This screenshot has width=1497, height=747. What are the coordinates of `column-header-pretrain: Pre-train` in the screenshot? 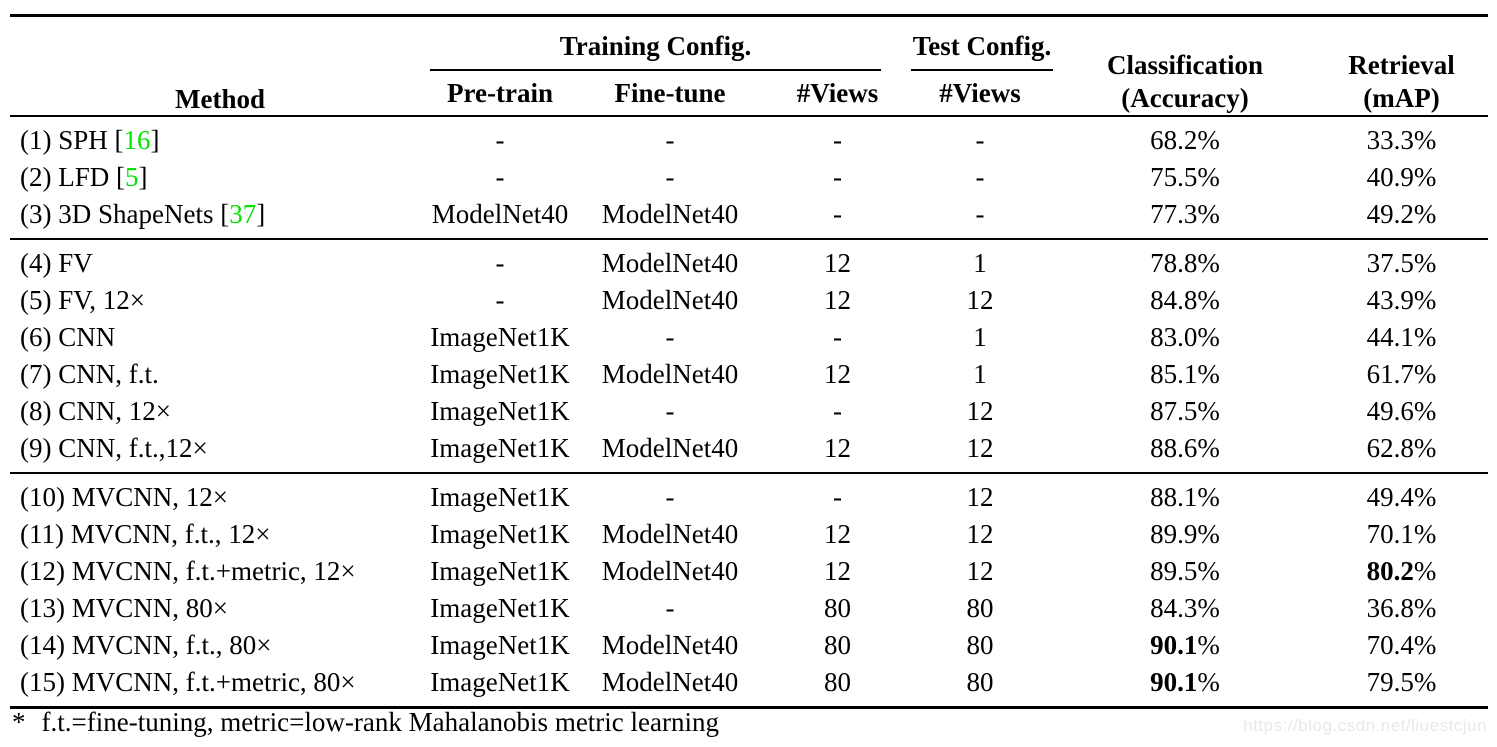 It's located at (500, 92).